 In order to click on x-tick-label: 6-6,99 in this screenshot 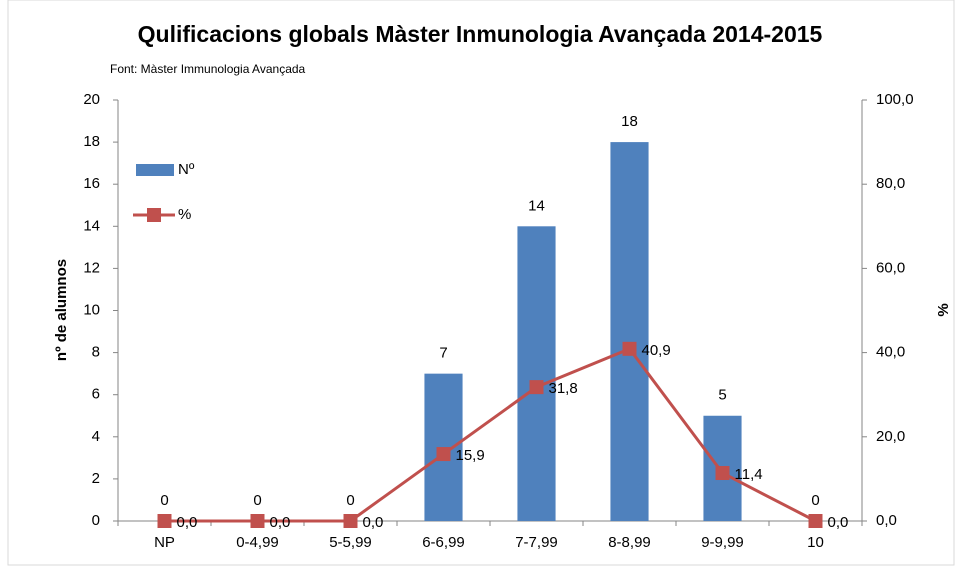, I will do `click(443, 542)`.